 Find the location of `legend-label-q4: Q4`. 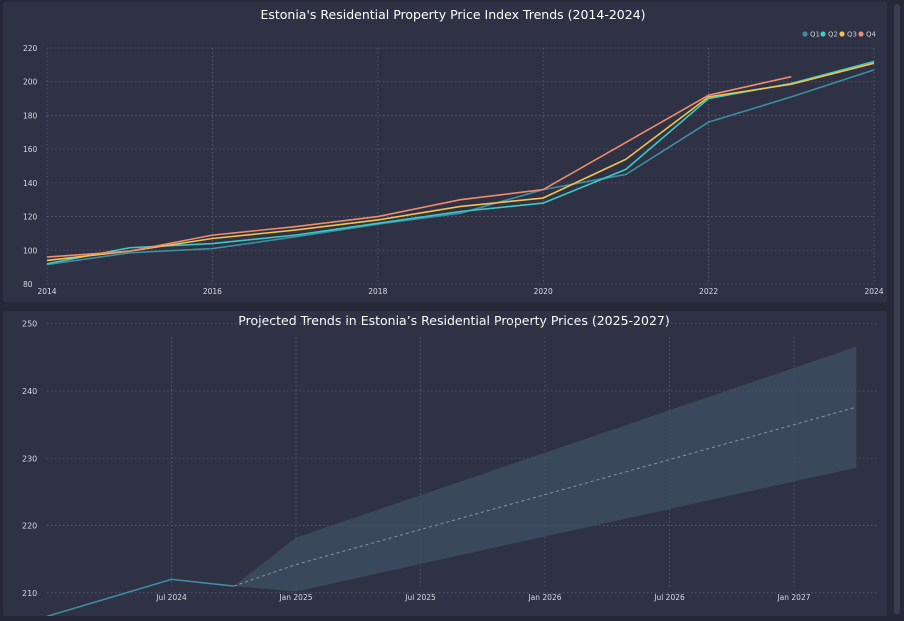

legend-label-q4: Q4 is located at coordinates (871, 35).